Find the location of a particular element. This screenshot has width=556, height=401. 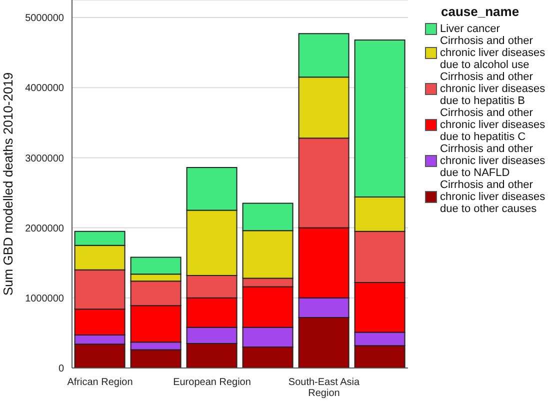

x-tick-label: South-East Asia Region is located at coordinates (324, 388).